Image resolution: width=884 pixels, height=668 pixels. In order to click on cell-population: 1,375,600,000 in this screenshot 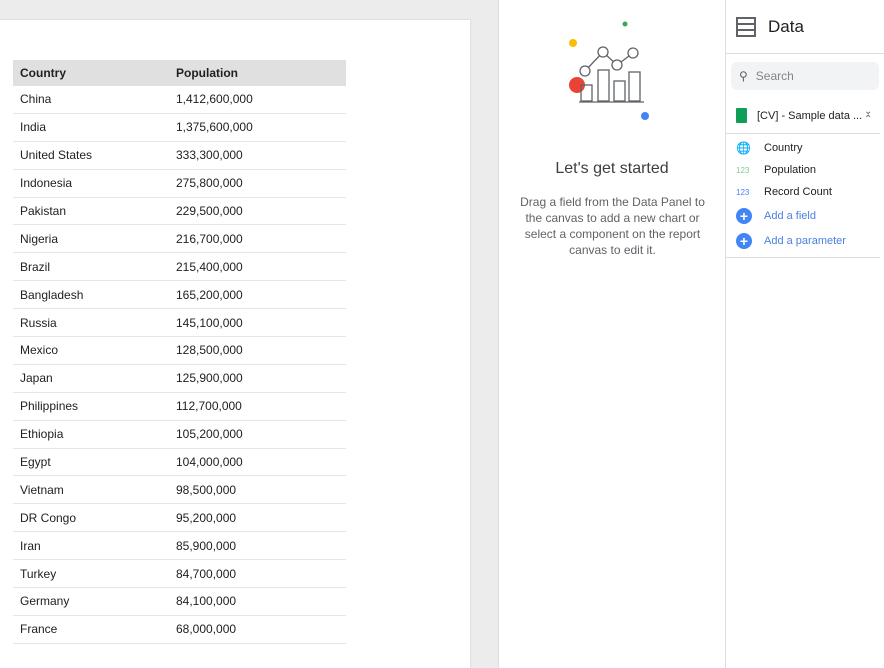, I will do `click(214, 127)`.